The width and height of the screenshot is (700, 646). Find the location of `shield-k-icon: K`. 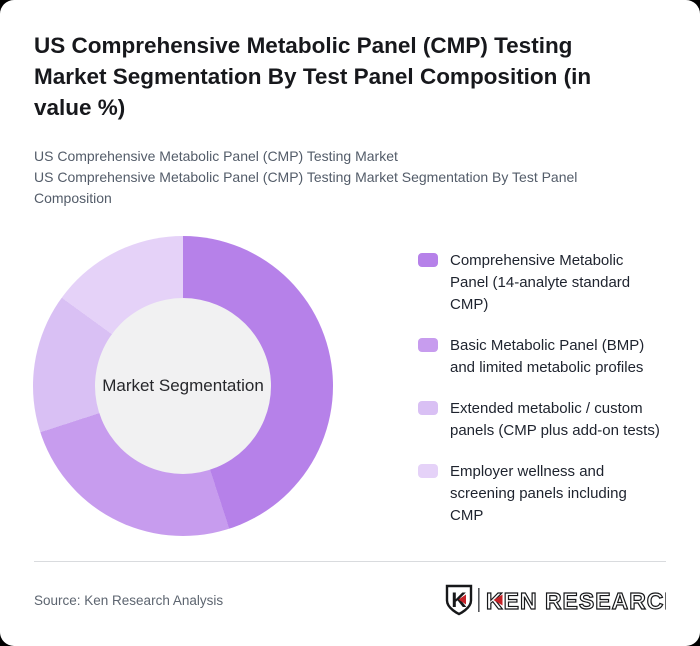

shield-k-icon: K is located at coordinates (459, 600).